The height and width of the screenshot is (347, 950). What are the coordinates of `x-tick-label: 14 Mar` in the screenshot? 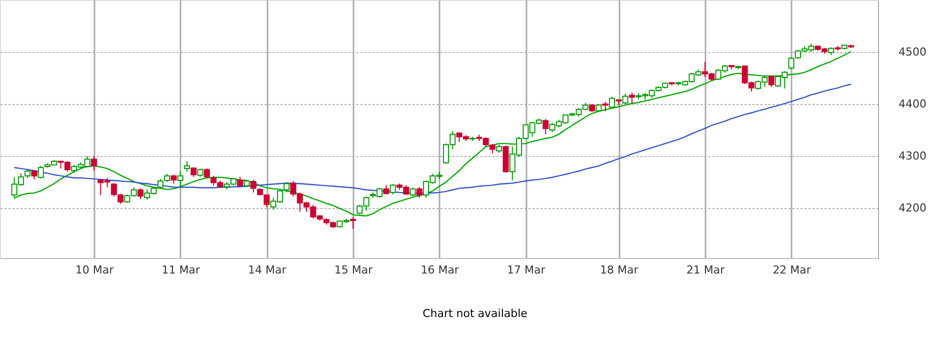 It's located at (267, 270).